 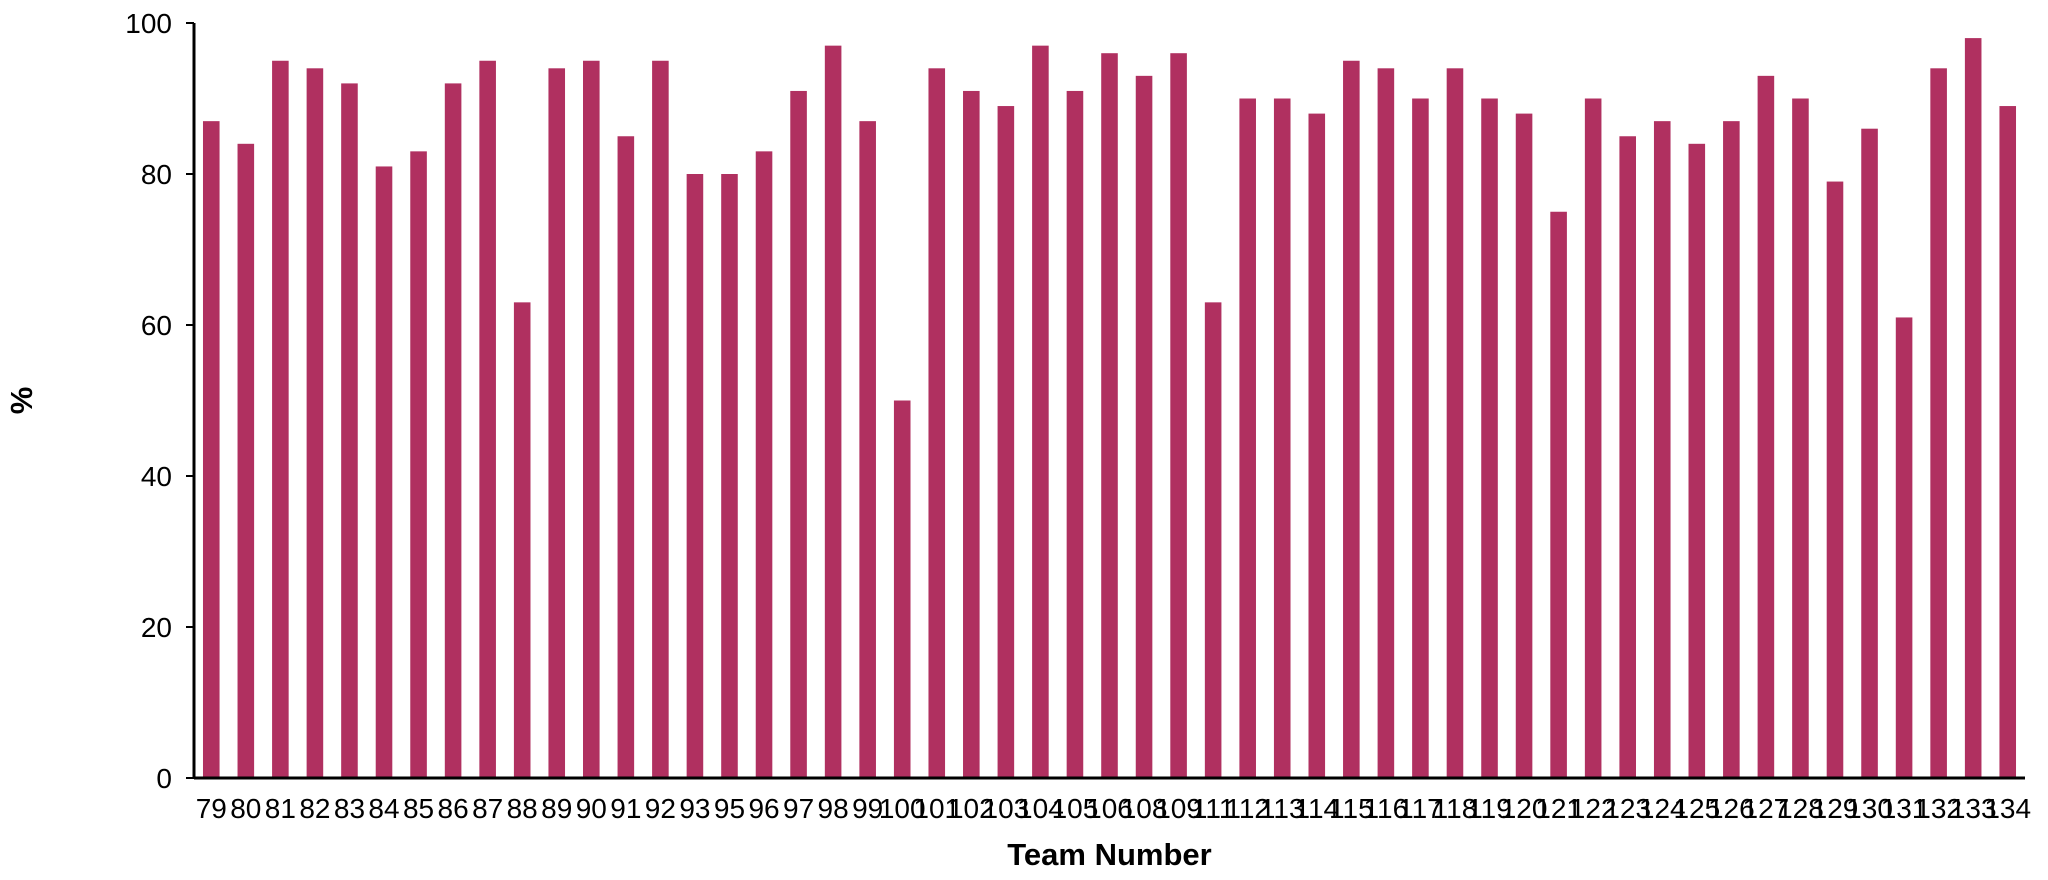 I want to click on x-tick-label: 84, so click(x=383, y=808).